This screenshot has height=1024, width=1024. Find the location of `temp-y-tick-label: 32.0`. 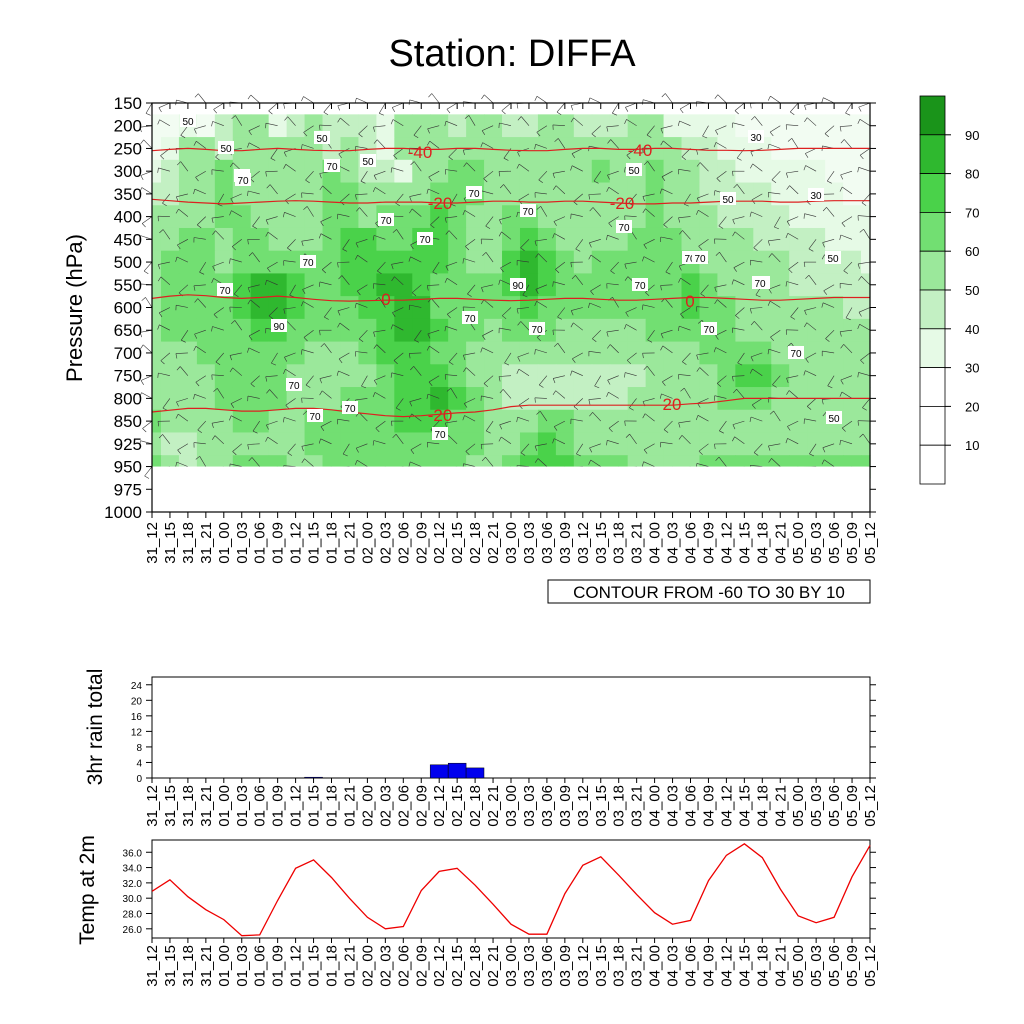

temp-y-tick-label: 32.0 is located at coordinates (133, 884).